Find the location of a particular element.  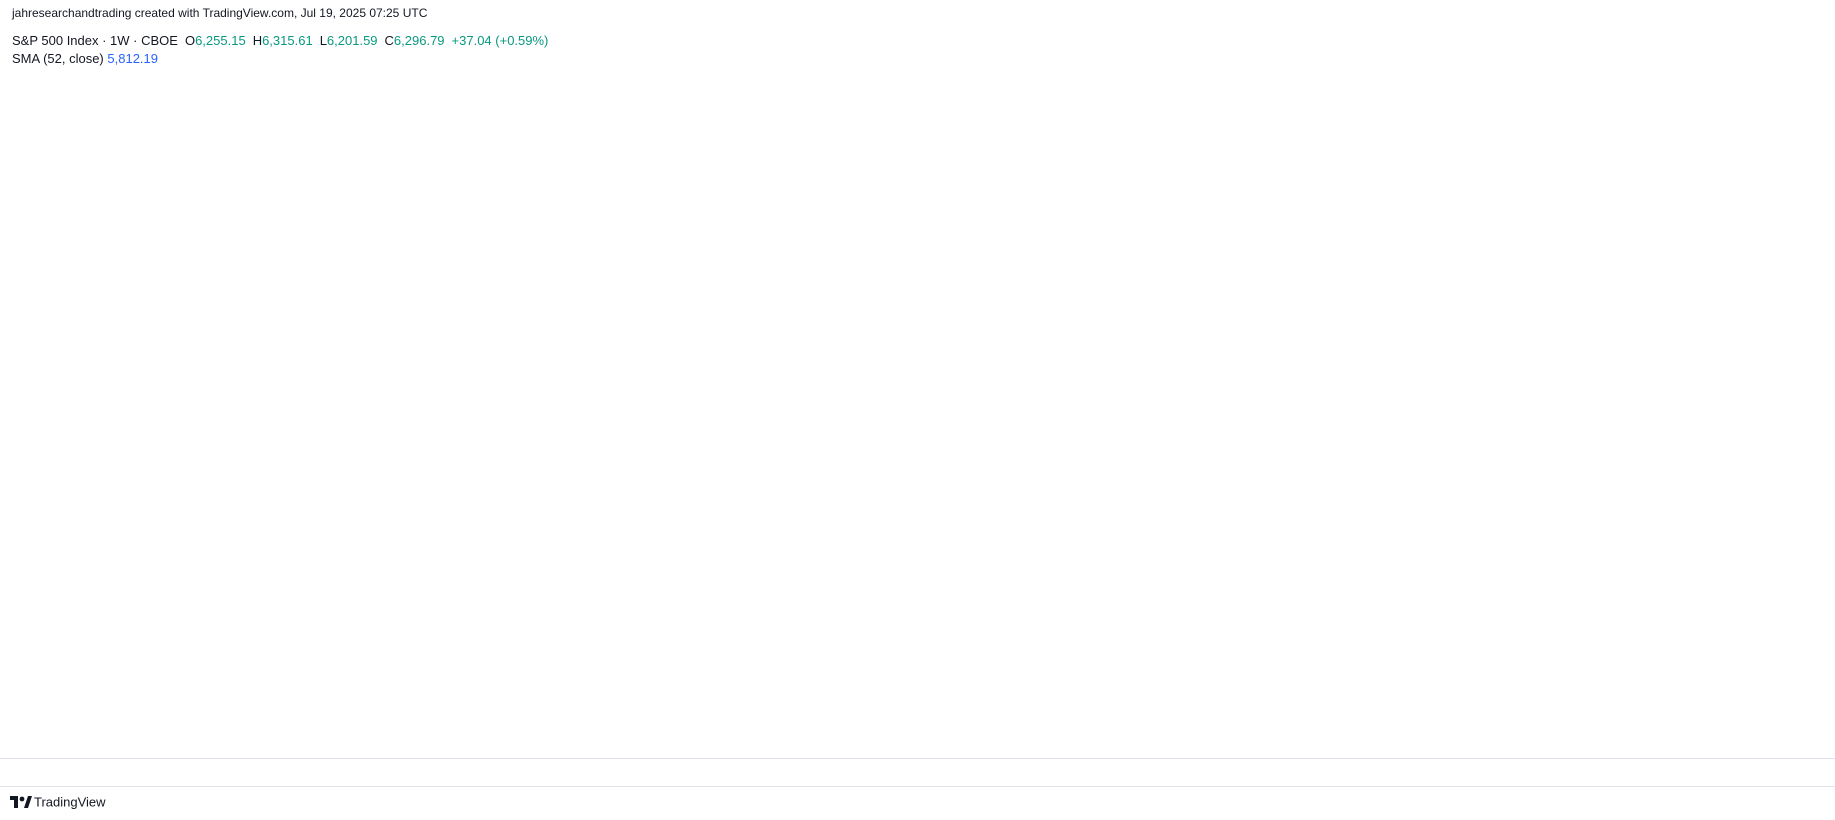

ohlc-value: 6,255.15 is located at coordinates (220, 40).